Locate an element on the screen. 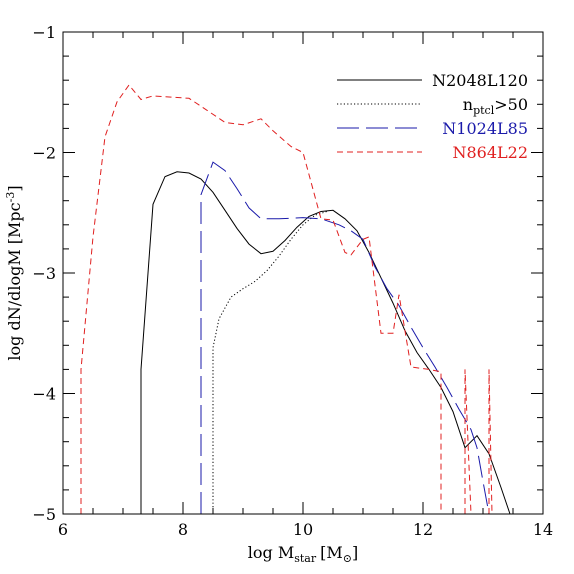 Image resolution: width=574 pixels, height=574 pixels. y-axis-label: log dN/dlogM [Mpc-3] is located at coordinates (14, 272).